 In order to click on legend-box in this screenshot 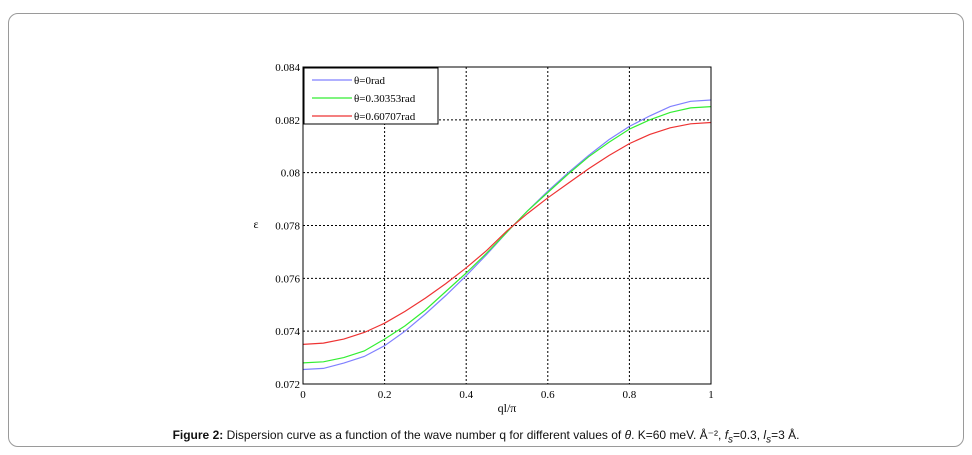, I will do `click(371, 96)`.